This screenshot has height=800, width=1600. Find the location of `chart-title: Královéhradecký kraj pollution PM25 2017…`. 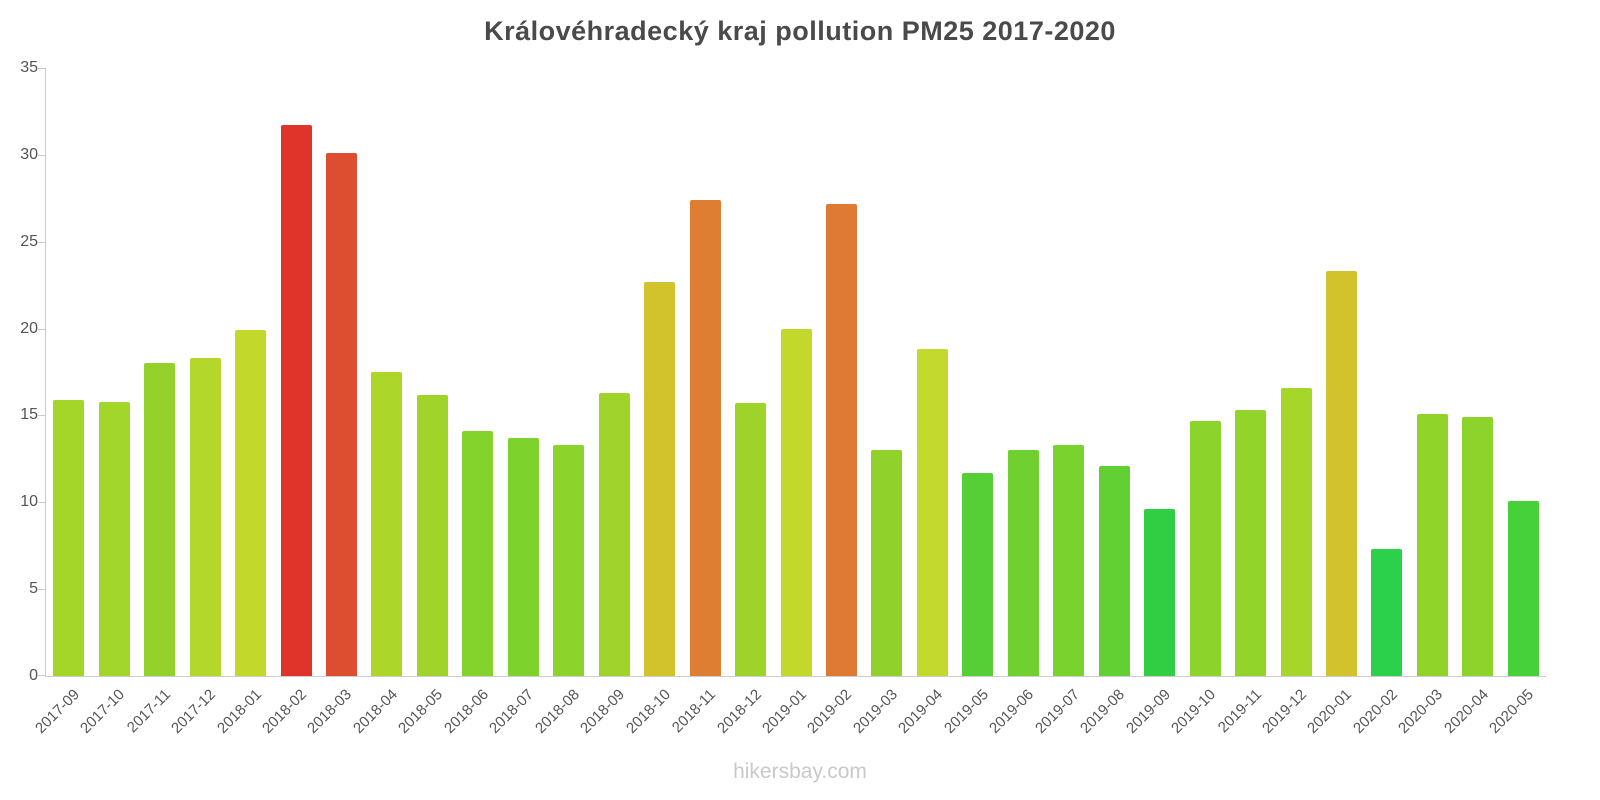

chart-title: Královéhradecký kraj pollution PM25 2017… is located at coordinates (800, 31).